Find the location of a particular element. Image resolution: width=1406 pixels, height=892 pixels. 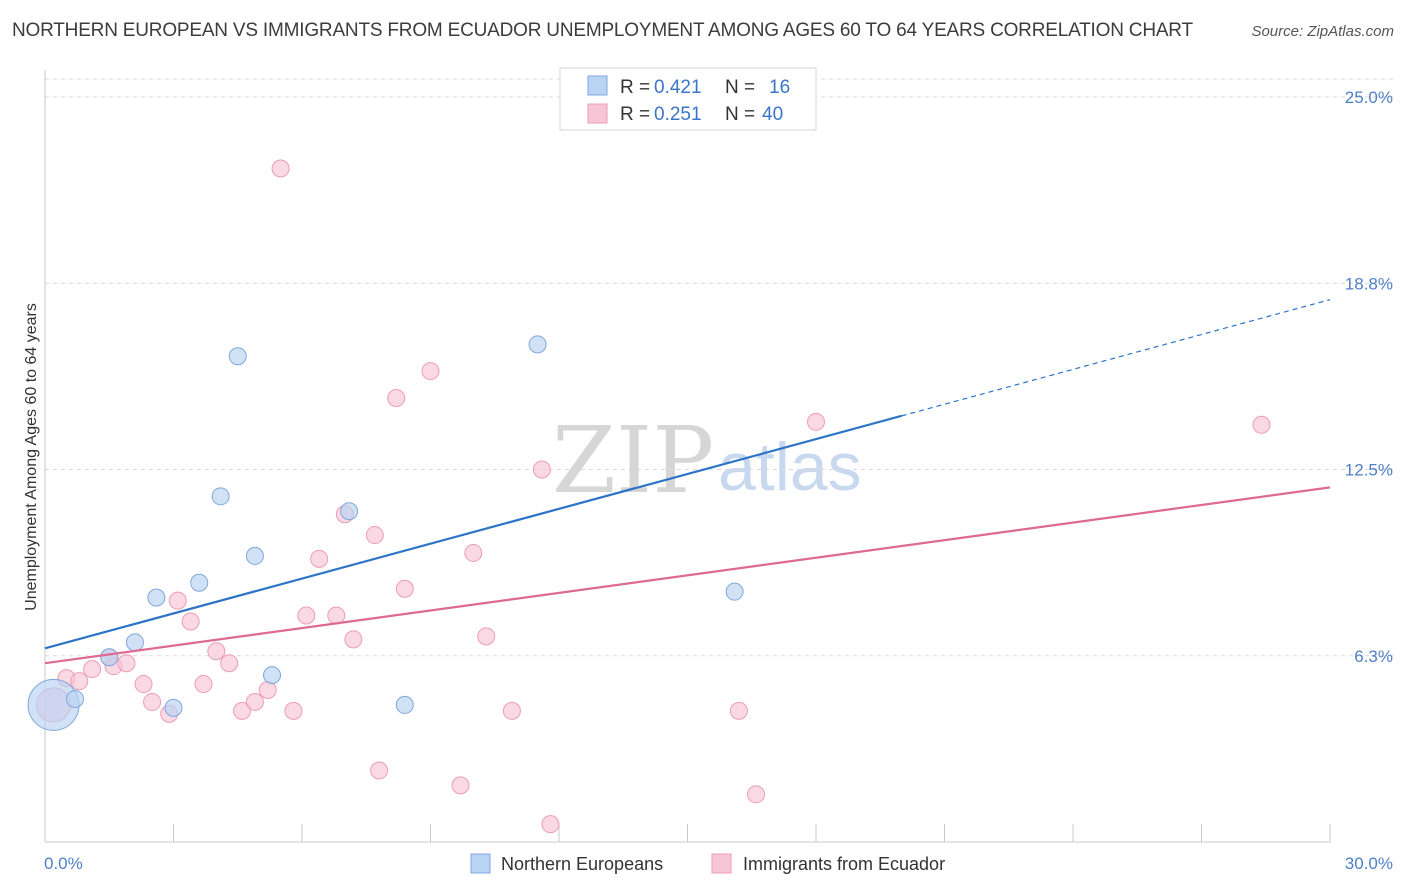

x-tick-label-max: 30.0% is located at coordinates (1369, 863).